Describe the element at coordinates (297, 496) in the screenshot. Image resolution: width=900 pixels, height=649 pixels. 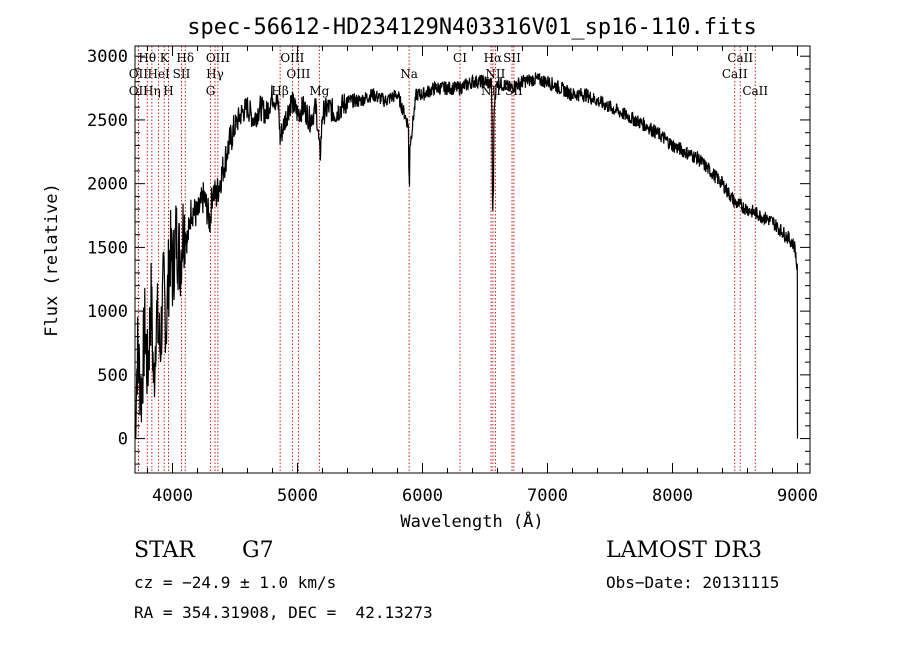
I see `x-tick-label: 5000` at that location.